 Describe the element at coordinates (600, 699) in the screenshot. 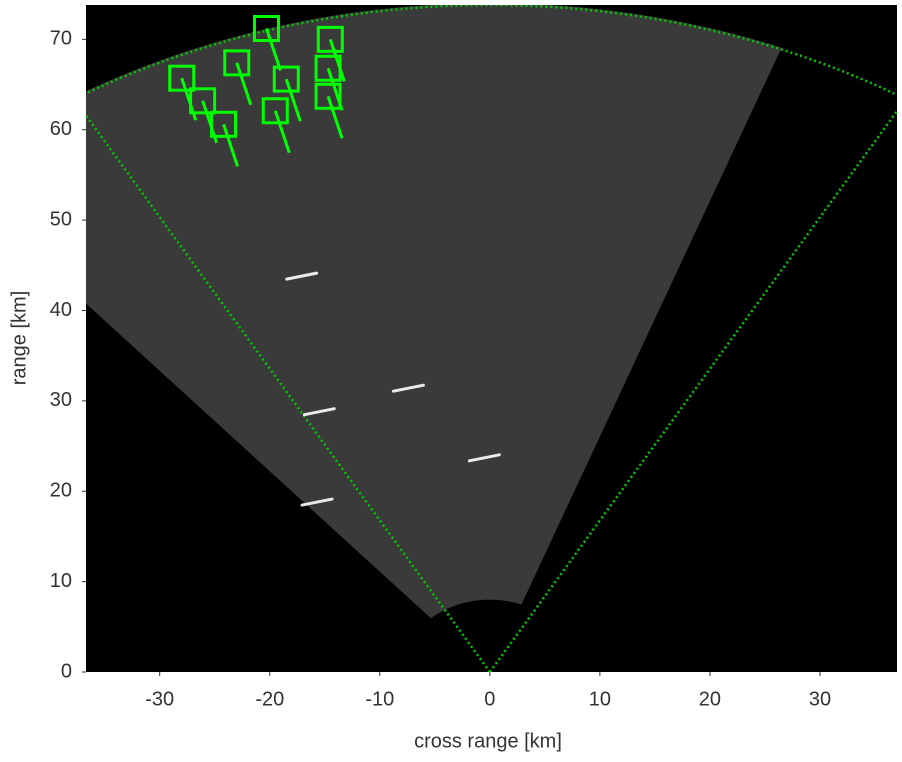

I see `x-tick-label: 10` at that location.